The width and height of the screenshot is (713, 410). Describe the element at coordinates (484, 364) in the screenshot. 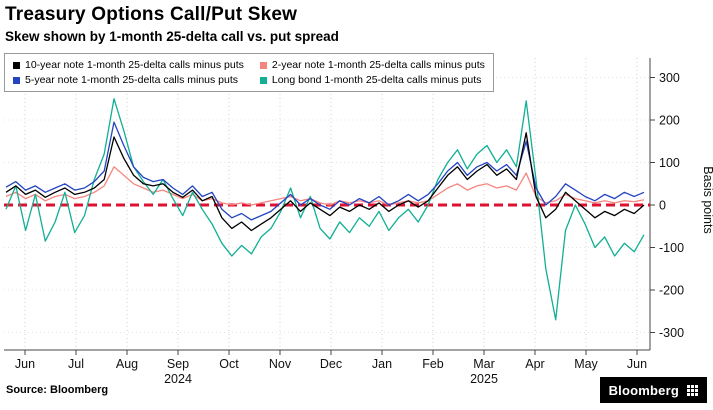

I see `x-tick-label: Mar` at that location.